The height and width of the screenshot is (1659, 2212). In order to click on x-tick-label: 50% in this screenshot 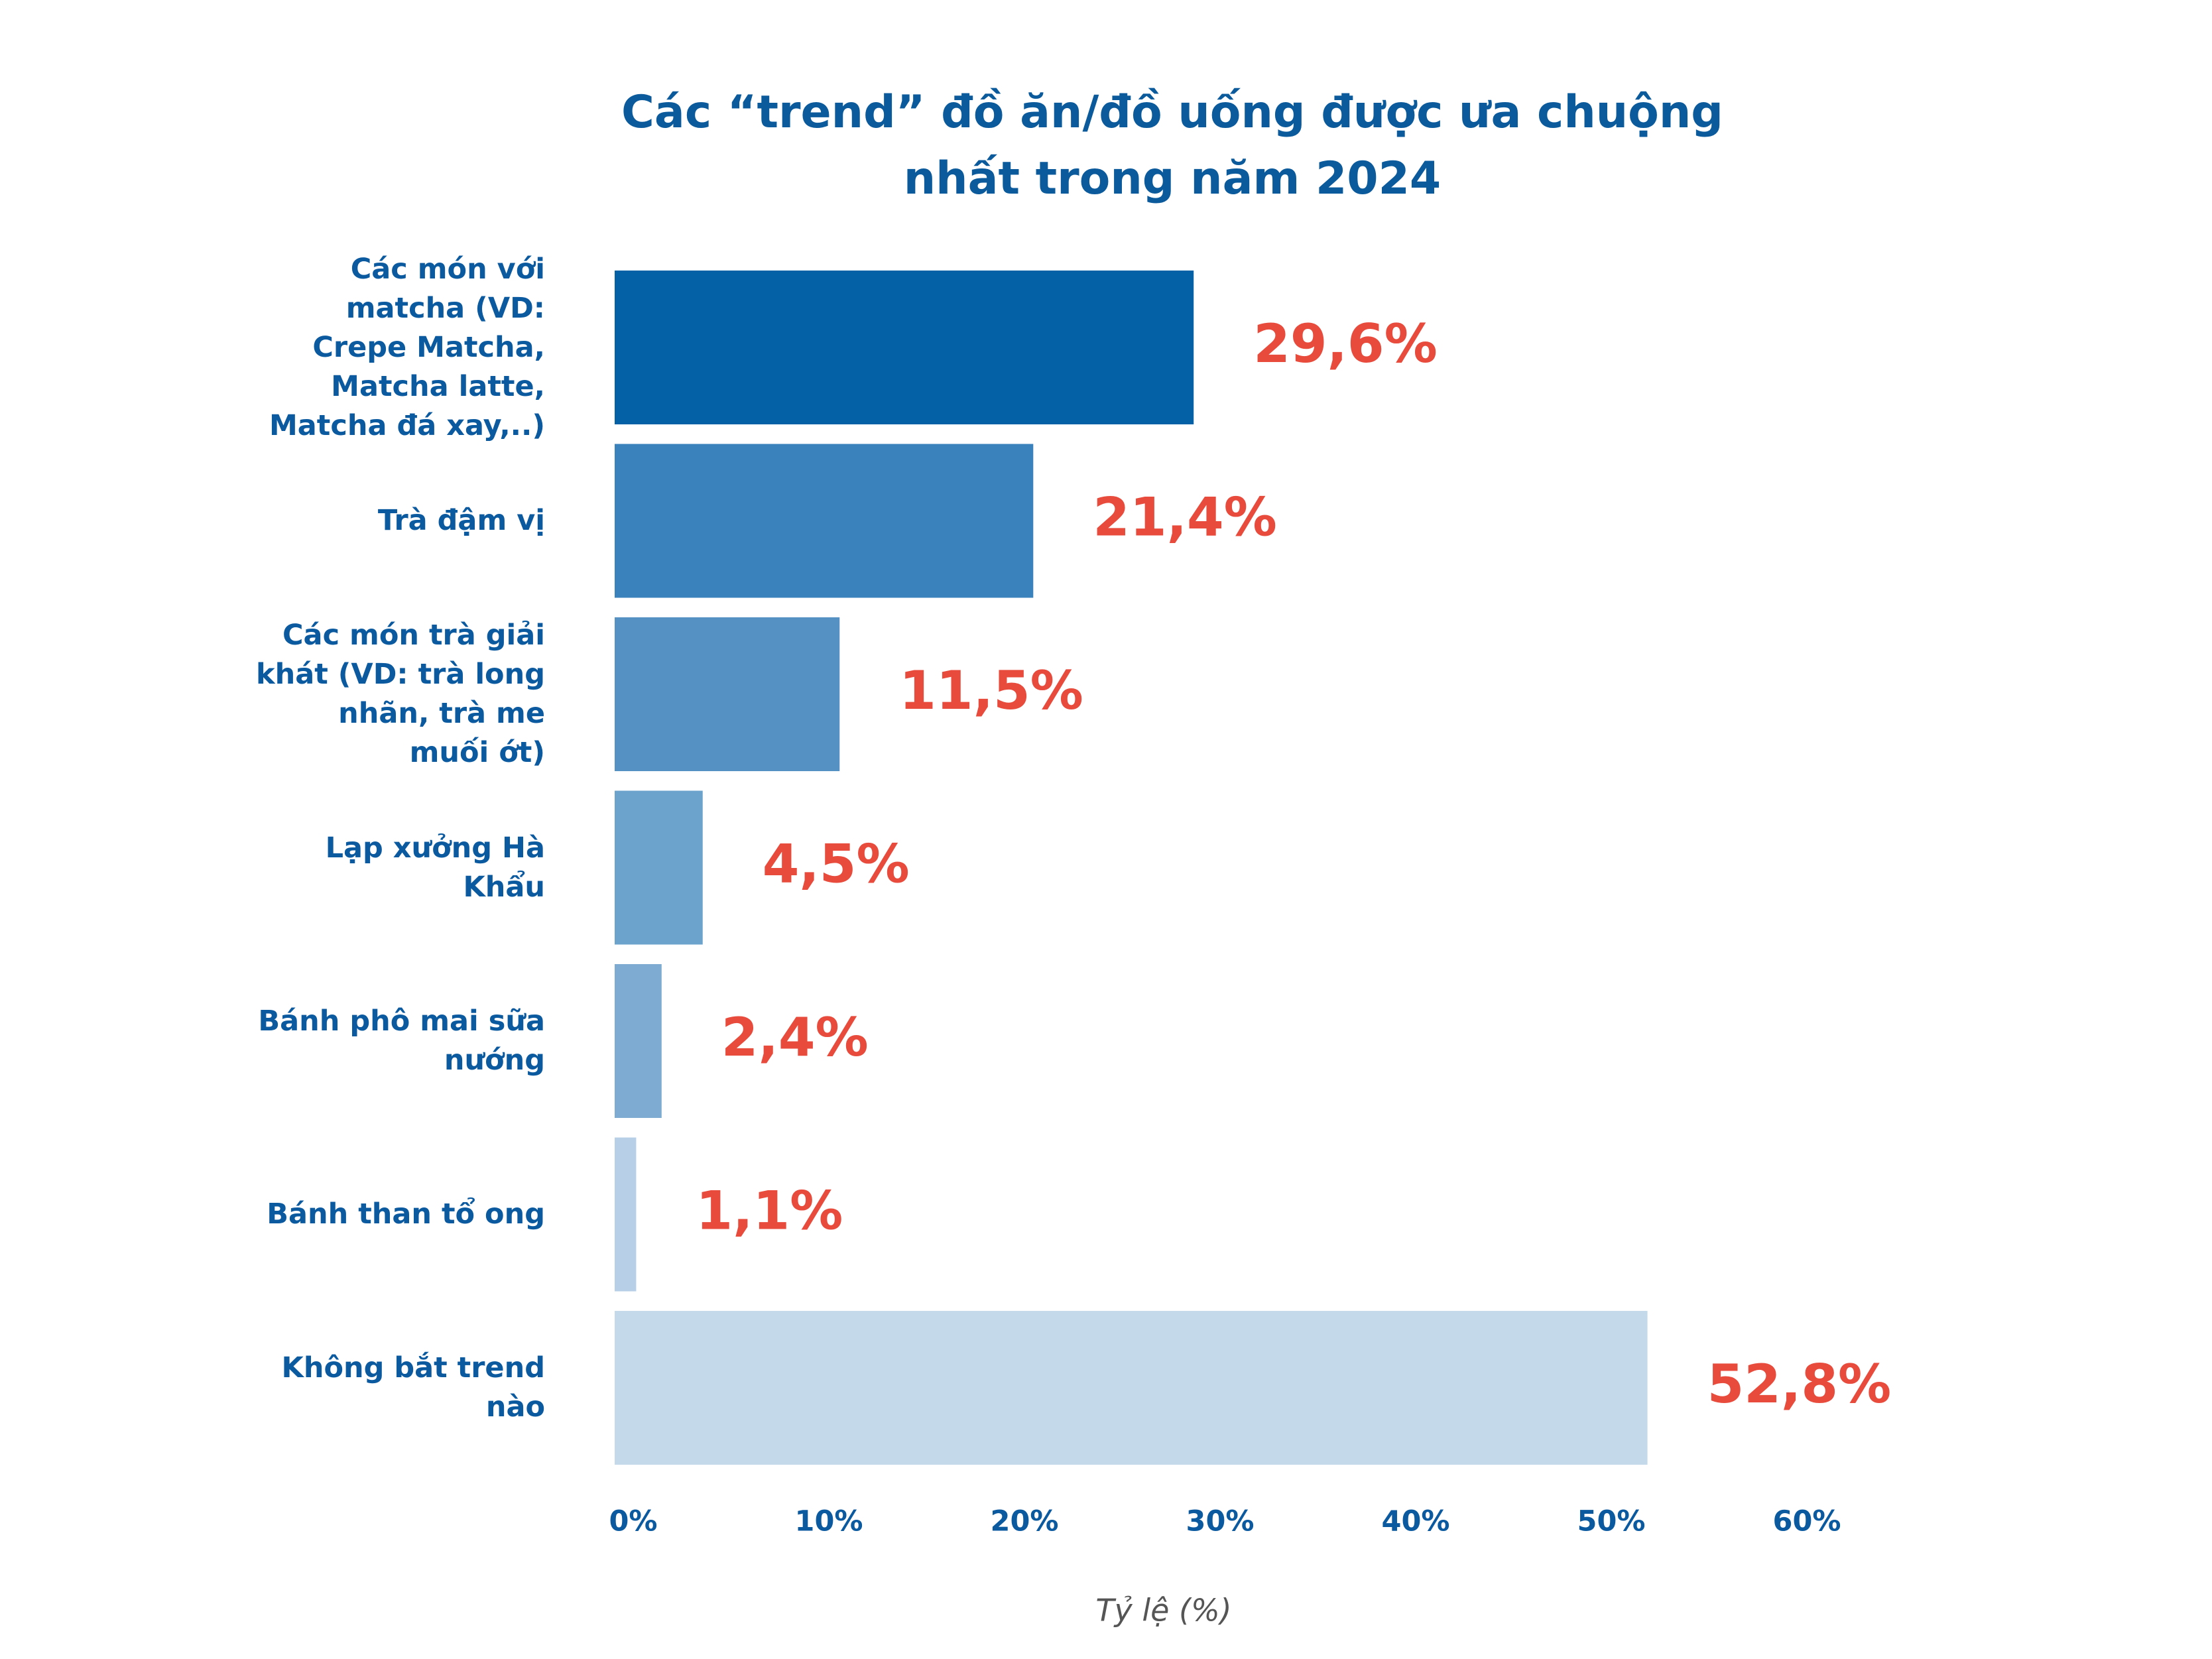, I will do `click(1612, 1521)`.